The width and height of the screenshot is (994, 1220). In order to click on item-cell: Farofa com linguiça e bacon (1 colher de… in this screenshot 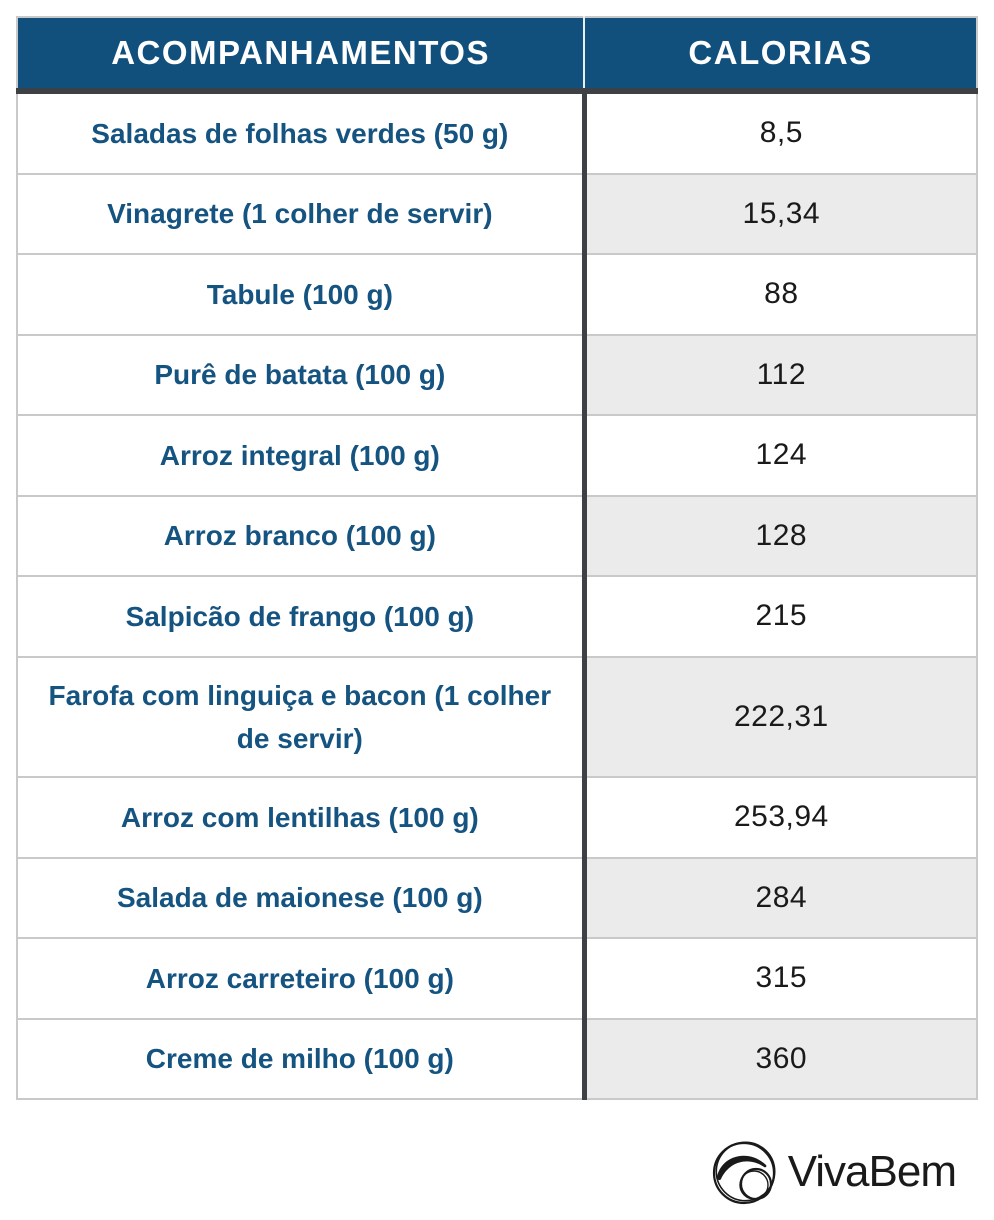, I will do `click(302, 716)`.